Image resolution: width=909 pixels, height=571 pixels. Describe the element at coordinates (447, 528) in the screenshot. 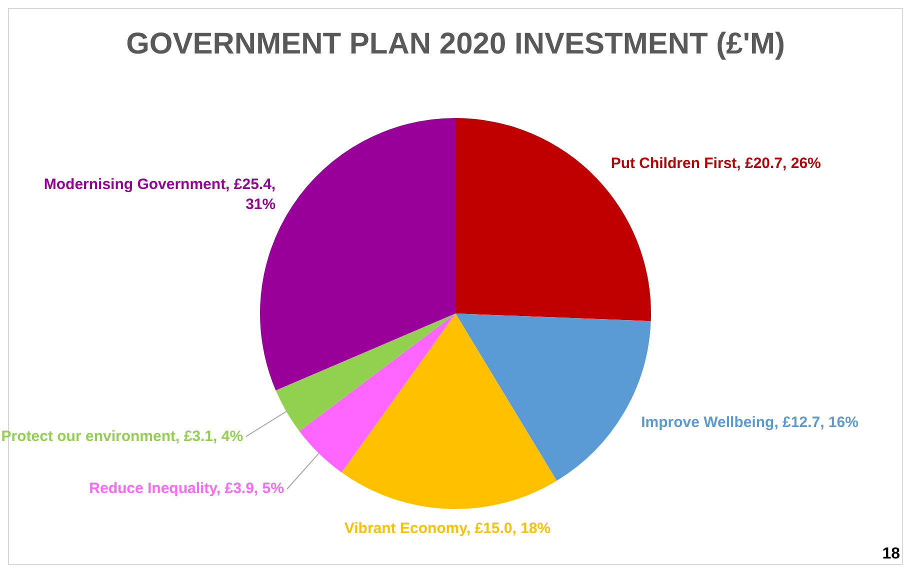

I see `slice-label: Vibrant Economy, £15.0, 18%` at that location.